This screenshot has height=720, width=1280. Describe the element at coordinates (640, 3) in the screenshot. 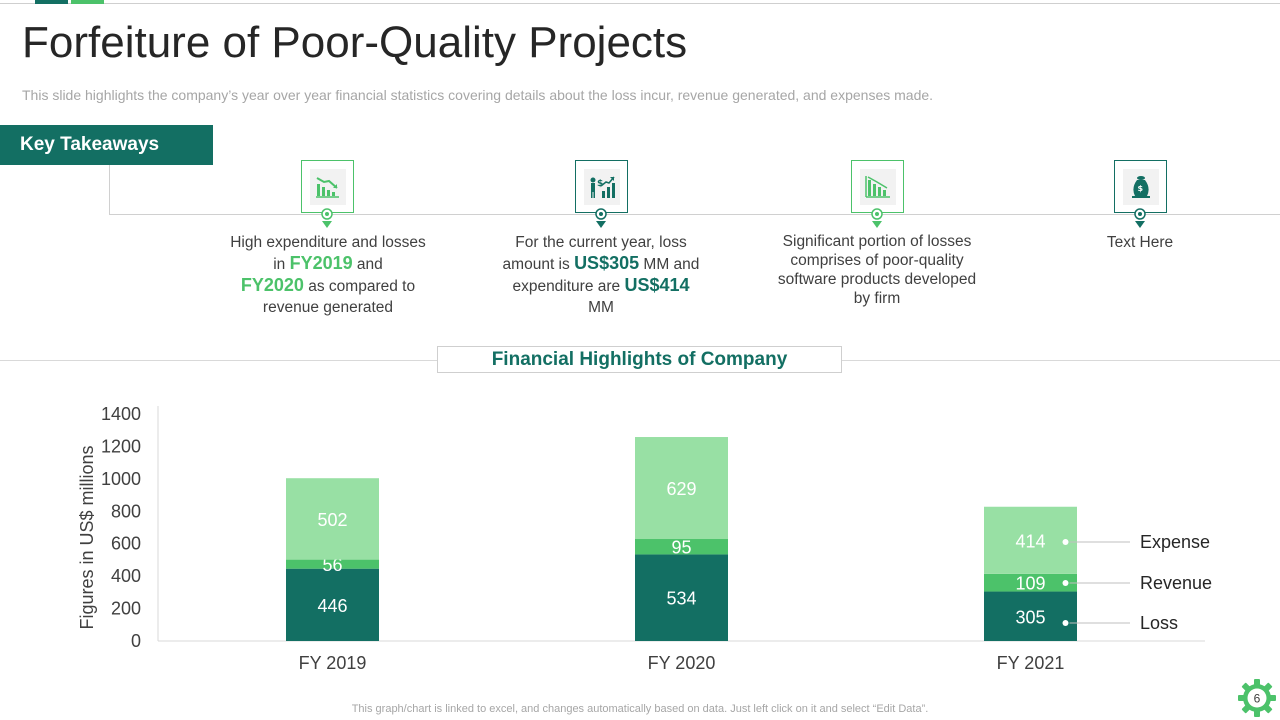

I see `top-border-line` at that location.